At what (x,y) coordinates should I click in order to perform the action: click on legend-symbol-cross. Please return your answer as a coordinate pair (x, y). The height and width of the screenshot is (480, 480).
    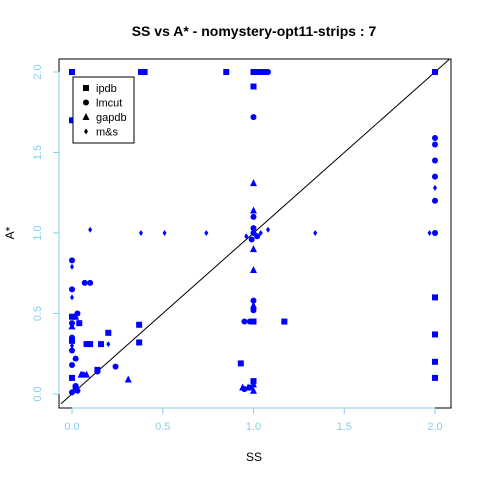
    Looking at the image, I should click on (86, 131).